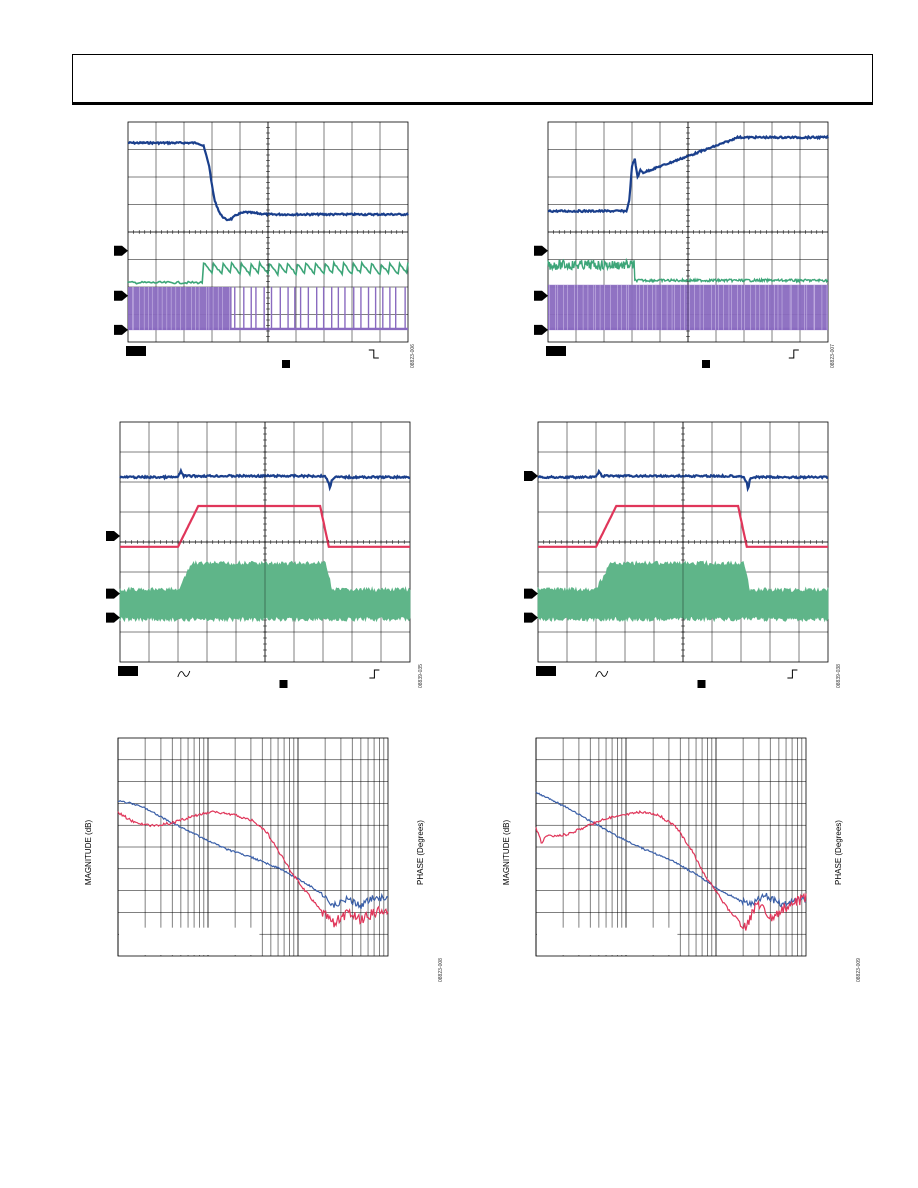  What do you see at coordinates (258, 554) in the screenshot?
I see `scope-chart-middle-left` at bounding box center [258, 554].